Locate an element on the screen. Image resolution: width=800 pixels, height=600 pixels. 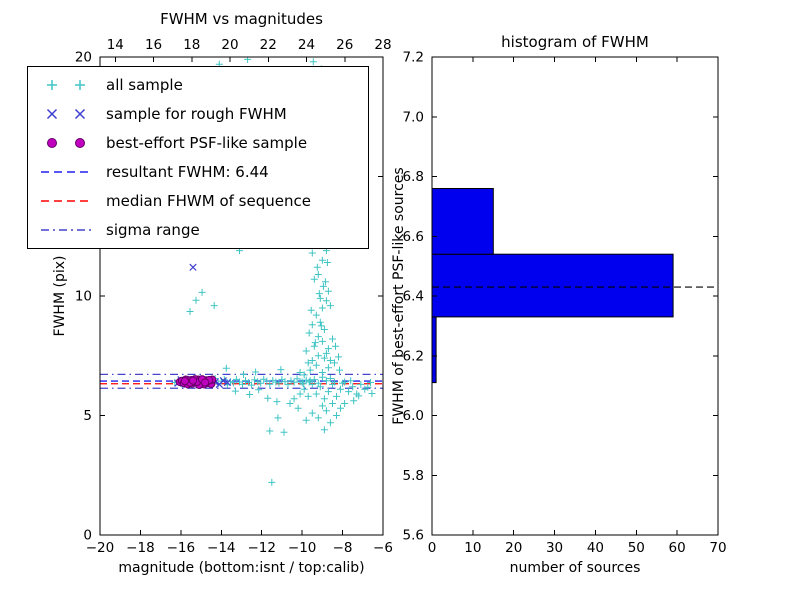
right-x-tick-label: 40 is located at coordinates (595, 548).